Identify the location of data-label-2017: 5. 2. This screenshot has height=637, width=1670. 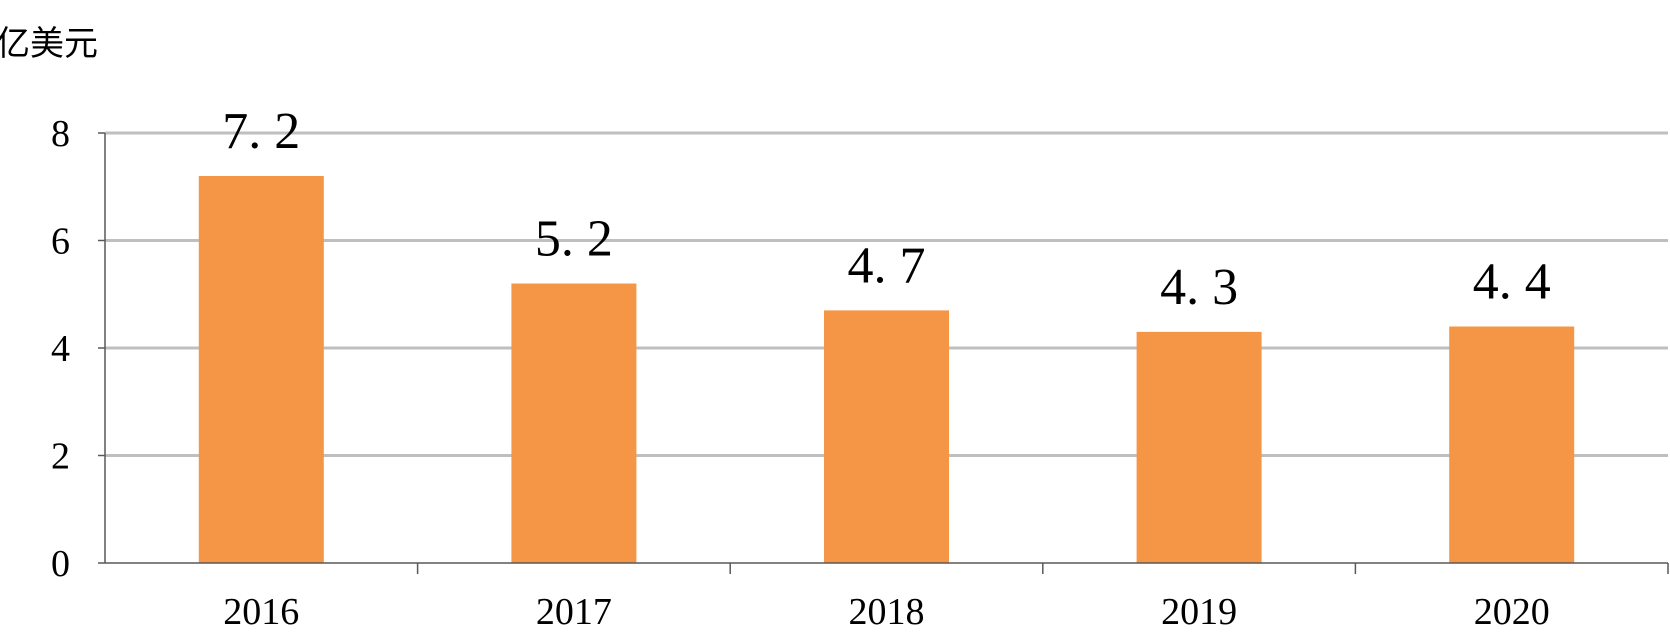
(574, 239).